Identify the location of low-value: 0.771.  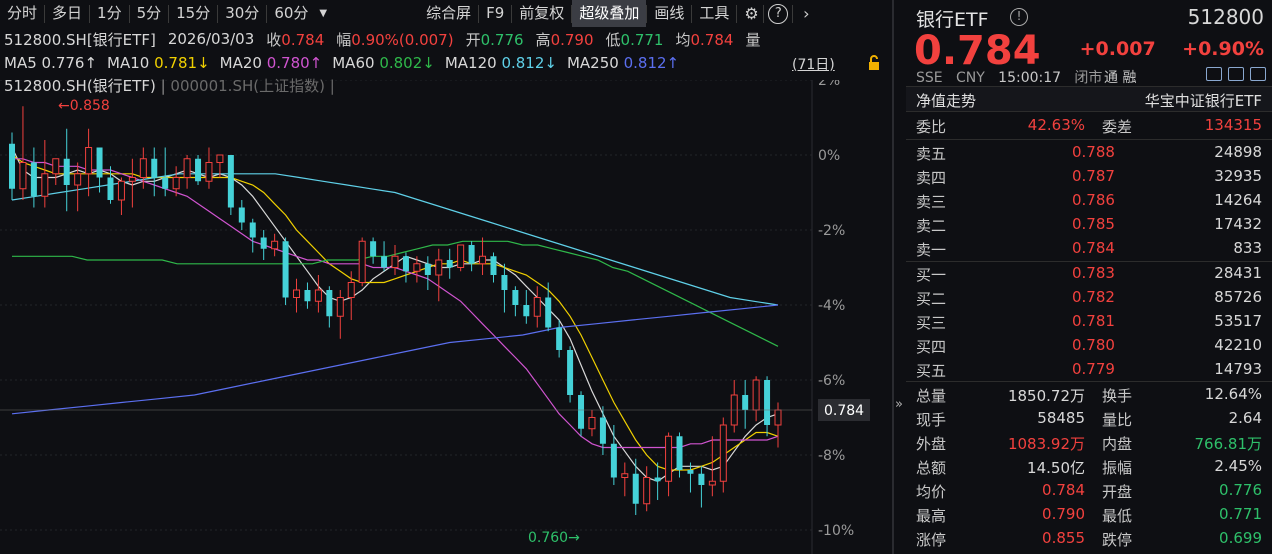
(642, 39).